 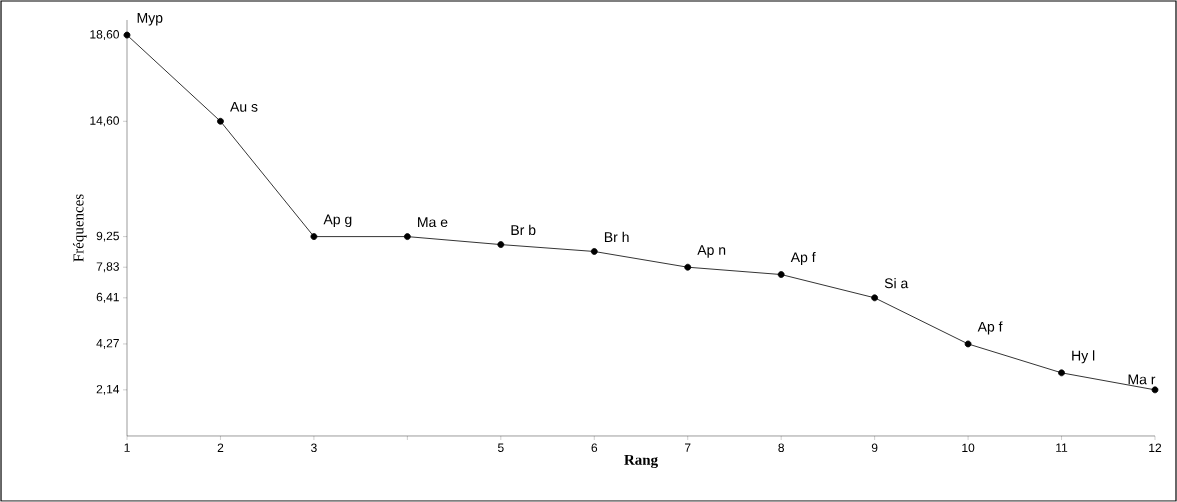 I want to click on x-tick-label: 9, so click(x=874, y=448).